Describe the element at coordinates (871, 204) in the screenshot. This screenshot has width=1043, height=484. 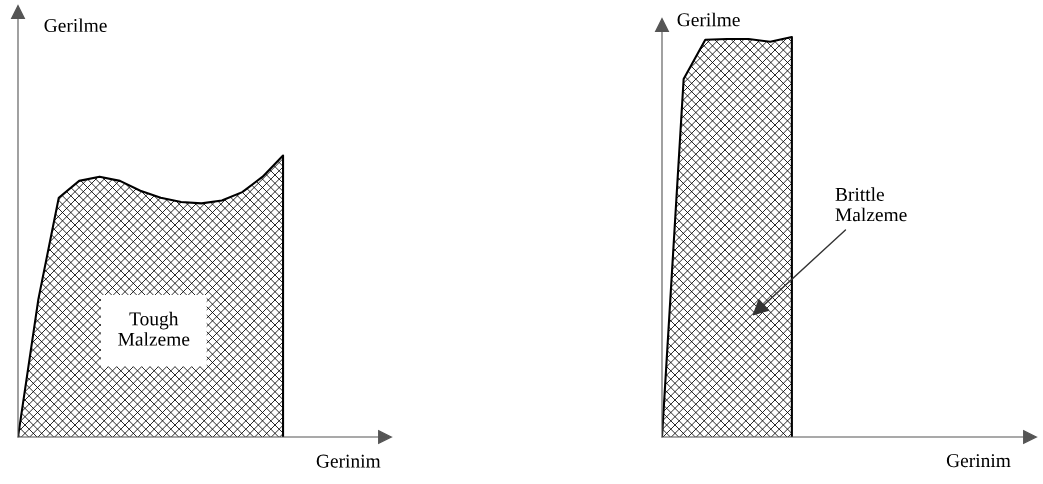
I see `annotation: Brittle Malzeme` at that location.